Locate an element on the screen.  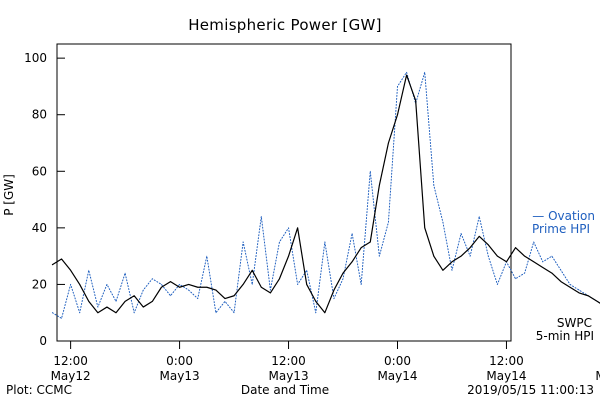
y-tick-label-40: 40 is located at coordinates (39, 228).